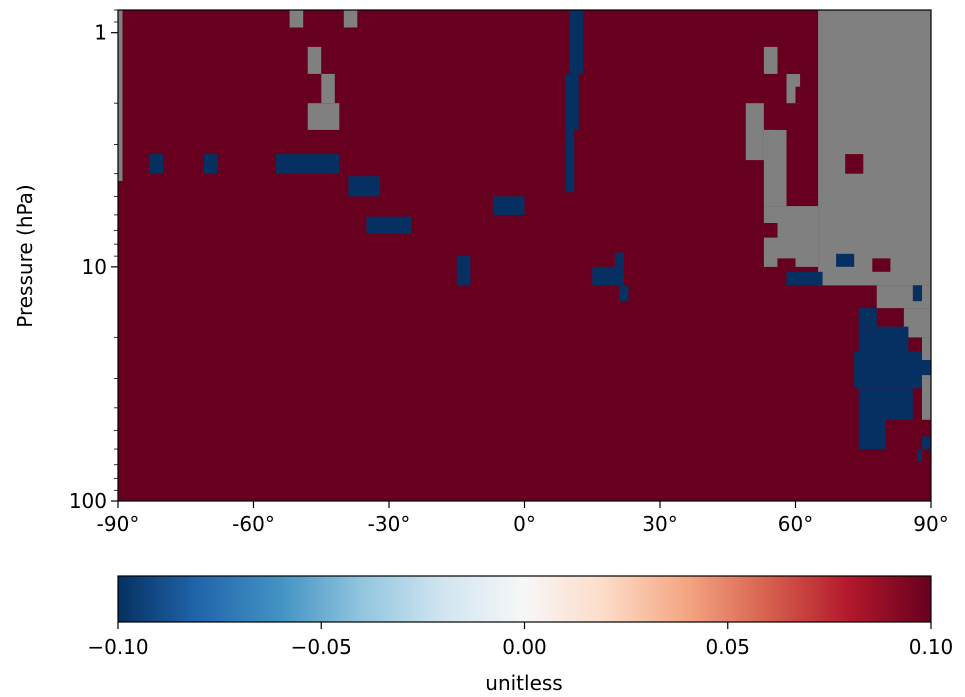 The height and width of the screenshot is (697, 965). I want to click on y-axis-label: Pressure (hPa), so click(25, 255).